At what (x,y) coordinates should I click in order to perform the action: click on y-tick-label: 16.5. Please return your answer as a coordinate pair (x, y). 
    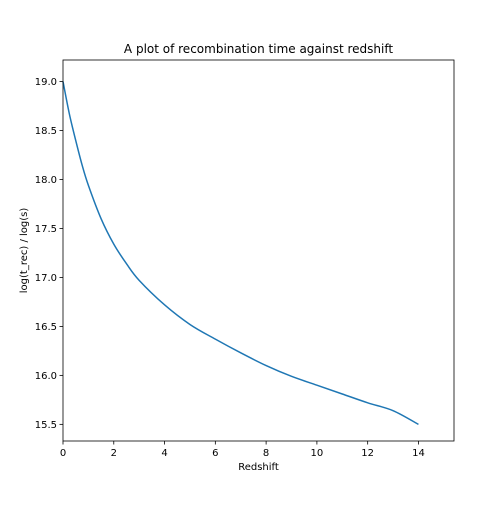
    Looking at the image, I should click on (46, 327).